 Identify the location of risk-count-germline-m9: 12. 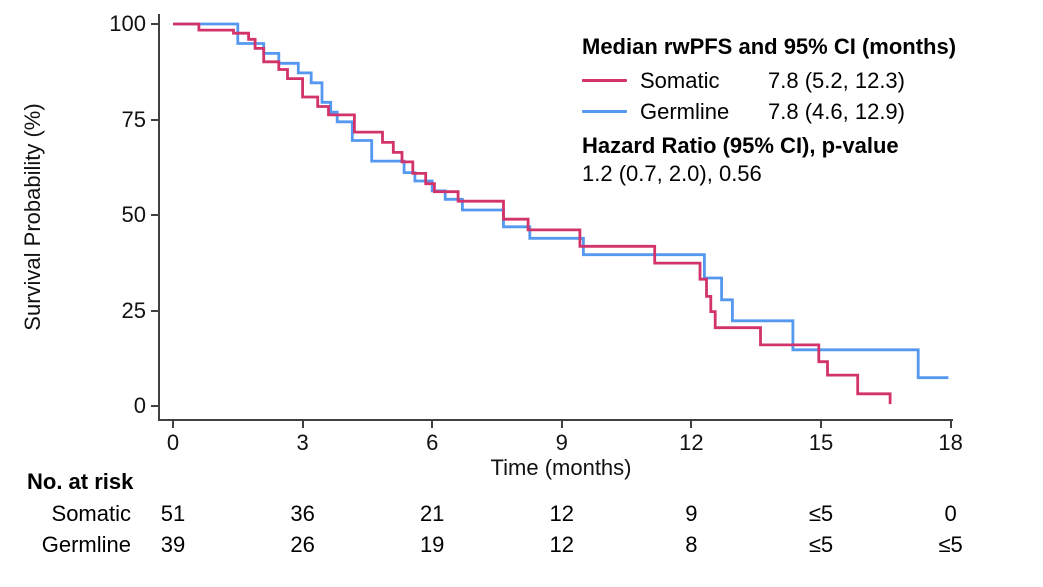
(562, 544).